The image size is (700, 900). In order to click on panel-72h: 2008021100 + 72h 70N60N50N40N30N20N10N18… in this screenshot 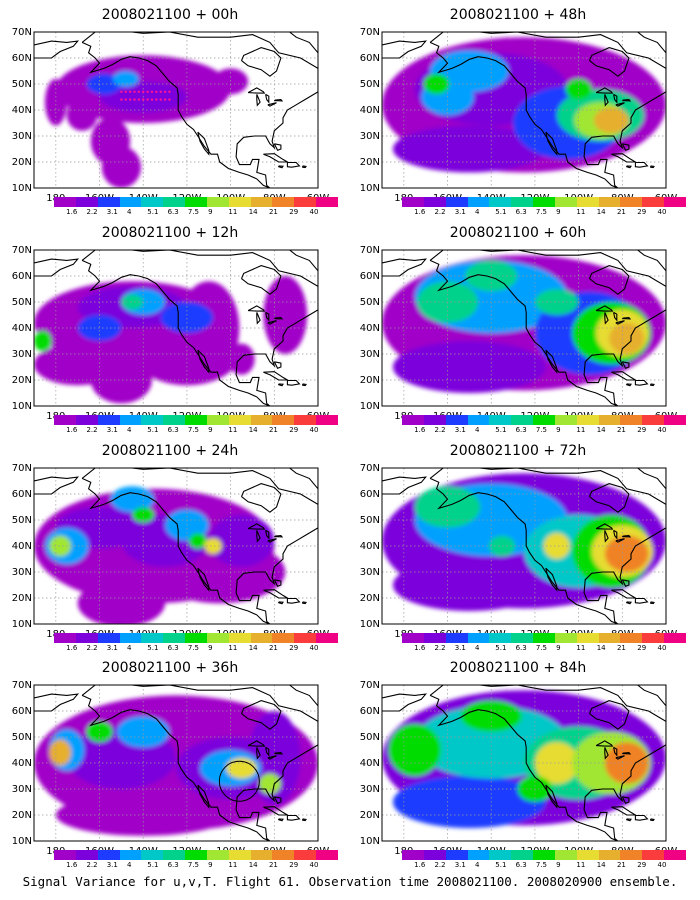, I will do `click(518, 546)`.